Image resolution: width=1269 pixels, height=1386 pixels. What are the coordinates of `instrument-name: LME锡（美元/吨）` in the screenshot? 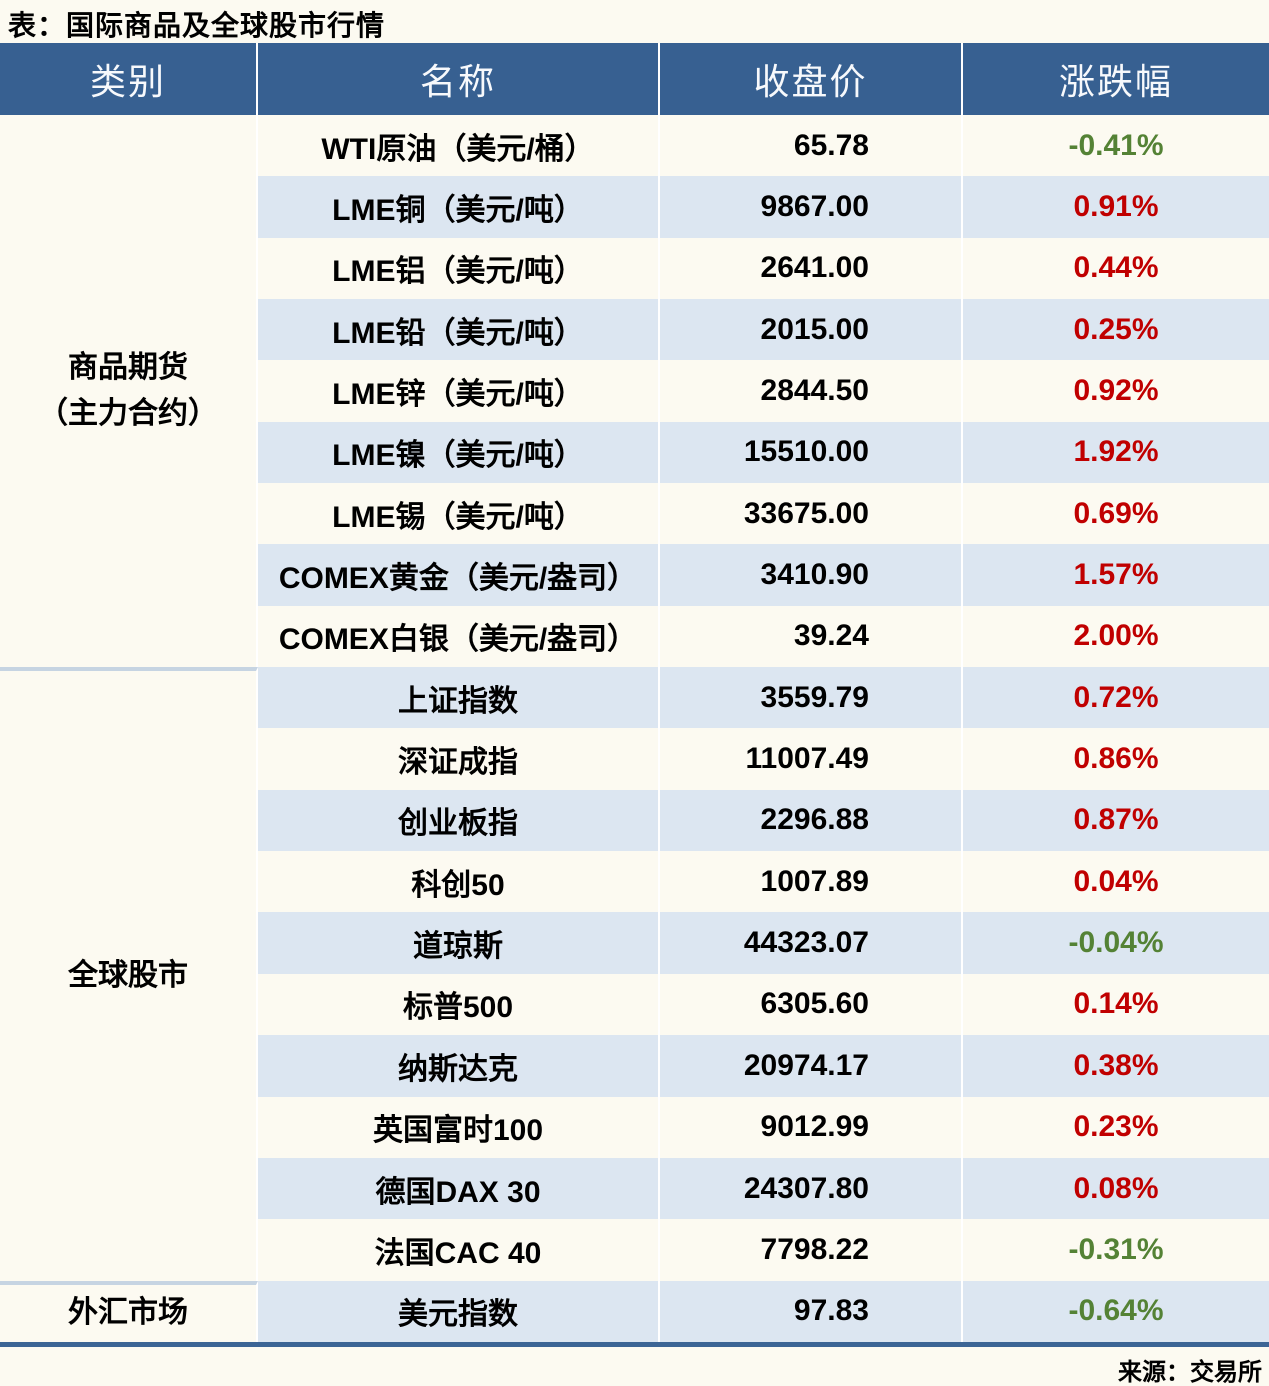 It's located at (459, 514).